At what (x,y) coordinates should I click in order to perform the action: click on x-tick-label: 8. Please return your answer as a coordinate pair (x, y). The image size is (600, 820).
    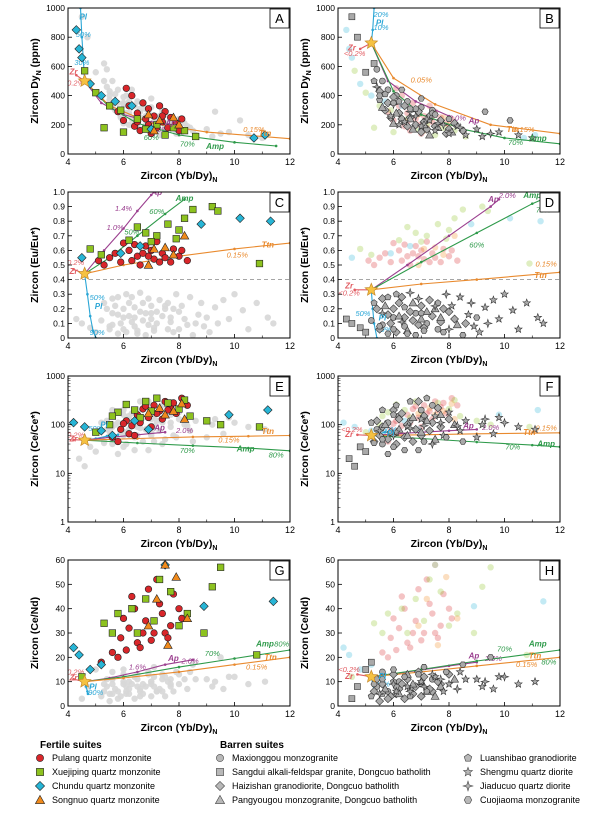
    Looking at the image, I should click on (448, 346).